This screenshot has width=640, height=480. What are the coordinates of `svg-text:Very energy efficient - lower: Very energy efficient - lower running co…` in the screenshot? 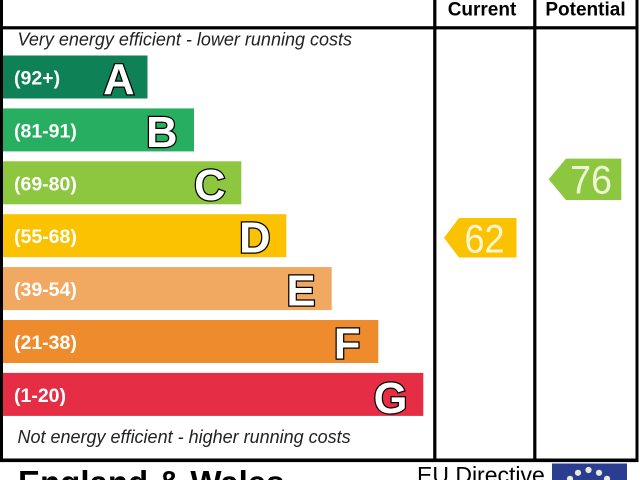 It's located at (185, 40).